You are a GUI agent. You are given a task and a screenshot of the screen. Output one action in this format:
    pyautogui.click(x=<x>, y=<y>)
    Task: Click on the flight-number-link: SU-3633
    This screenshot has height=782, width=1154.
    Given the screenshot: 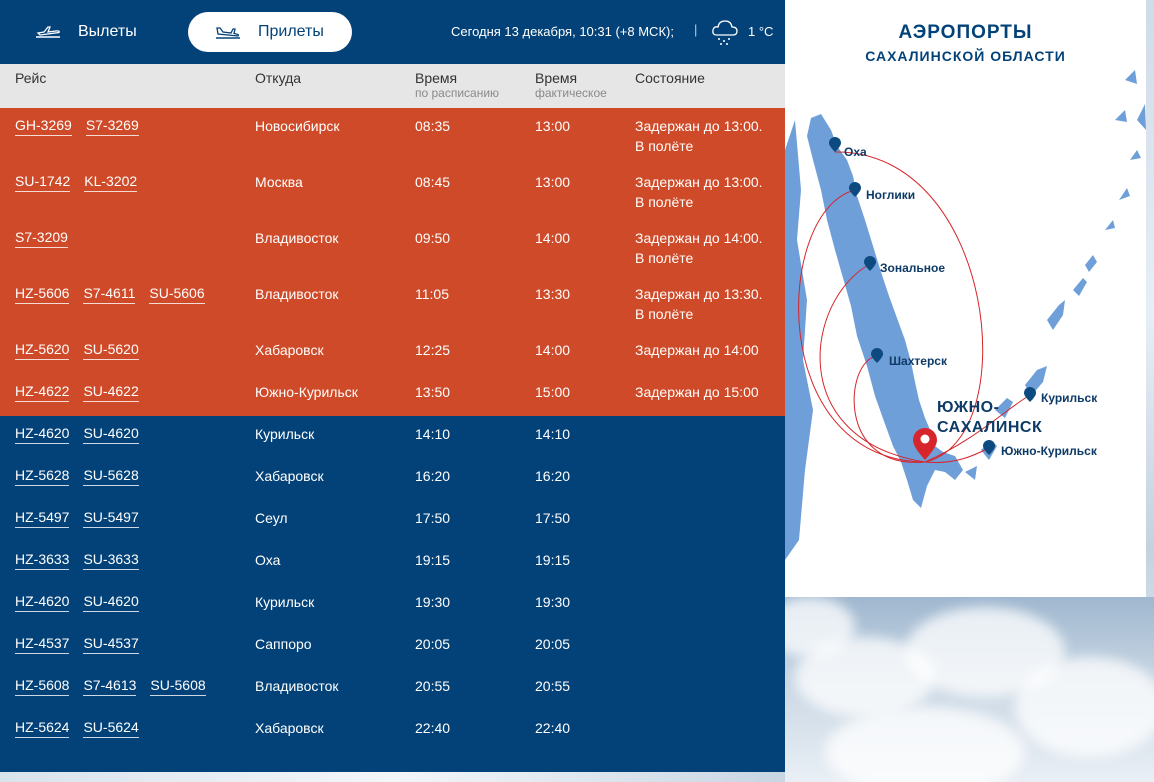 What is the action you would take?
    pyautogui.click(x=111, y=560)
    